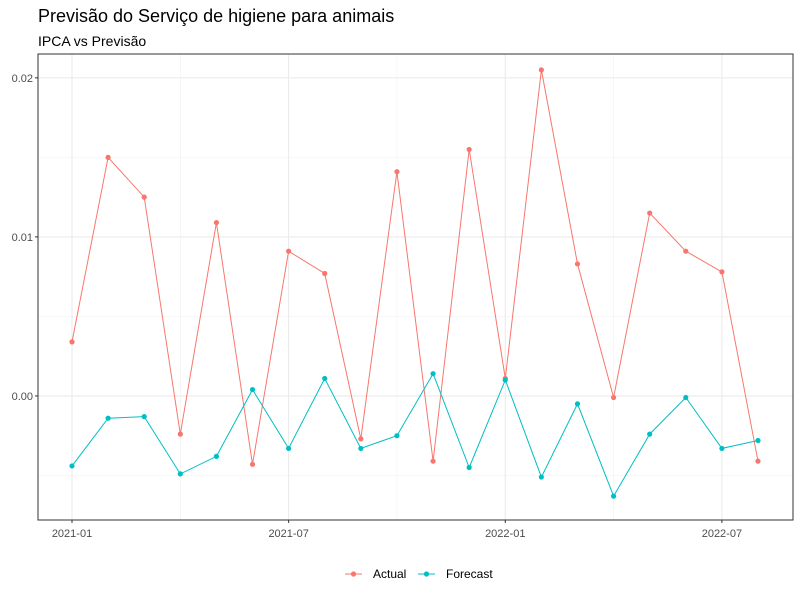  Describe the element at coordinates (469, 574) in the screenshot. I see `legend-label-forecast: Forecast` at that location.